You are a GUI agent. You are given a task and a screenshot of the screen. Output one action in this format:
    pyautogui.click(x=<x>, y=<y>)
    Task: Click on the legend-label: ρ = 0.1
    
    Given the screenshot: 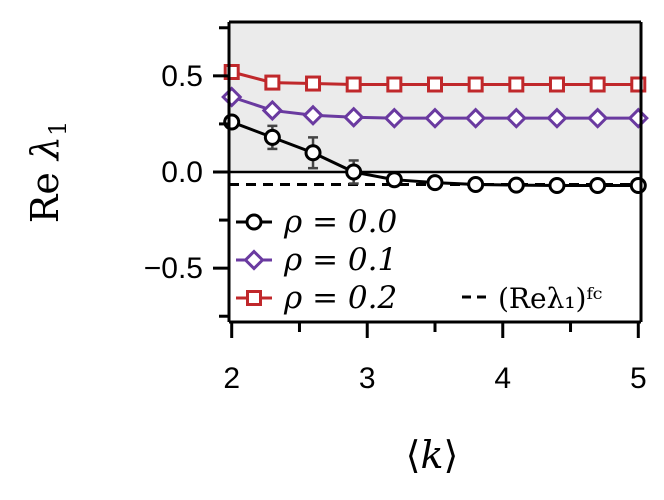 What is the action you would take?
    pyautogui.click(x=340, y=260)
    